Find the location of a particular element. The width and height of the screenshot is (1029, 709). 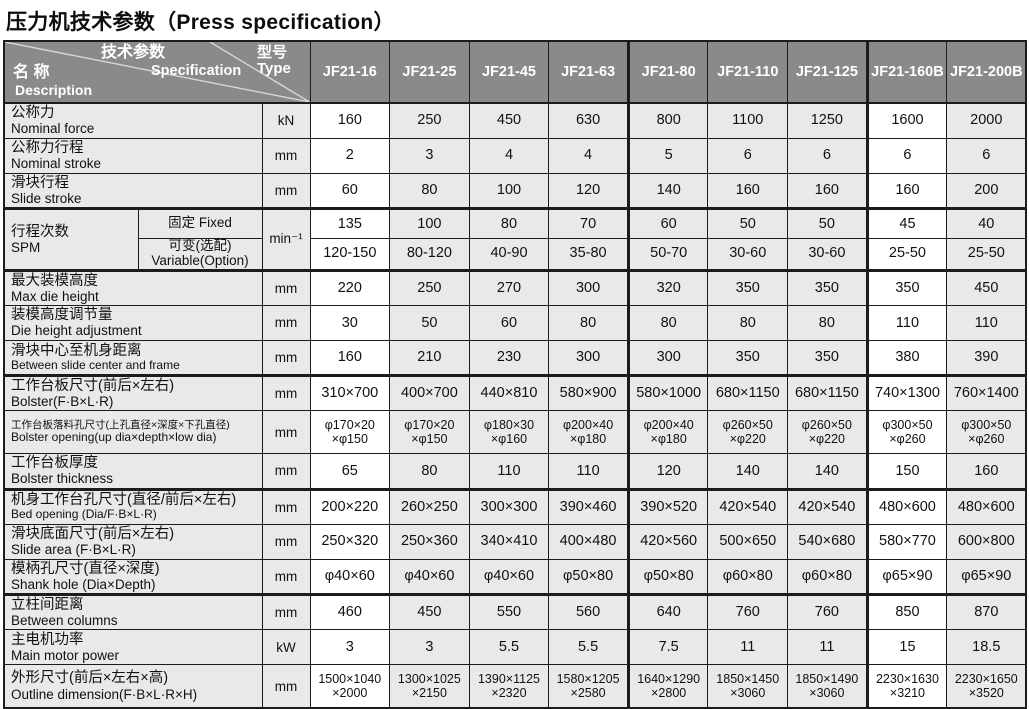

value-cell: 220 is located at coordinates (350, 287).